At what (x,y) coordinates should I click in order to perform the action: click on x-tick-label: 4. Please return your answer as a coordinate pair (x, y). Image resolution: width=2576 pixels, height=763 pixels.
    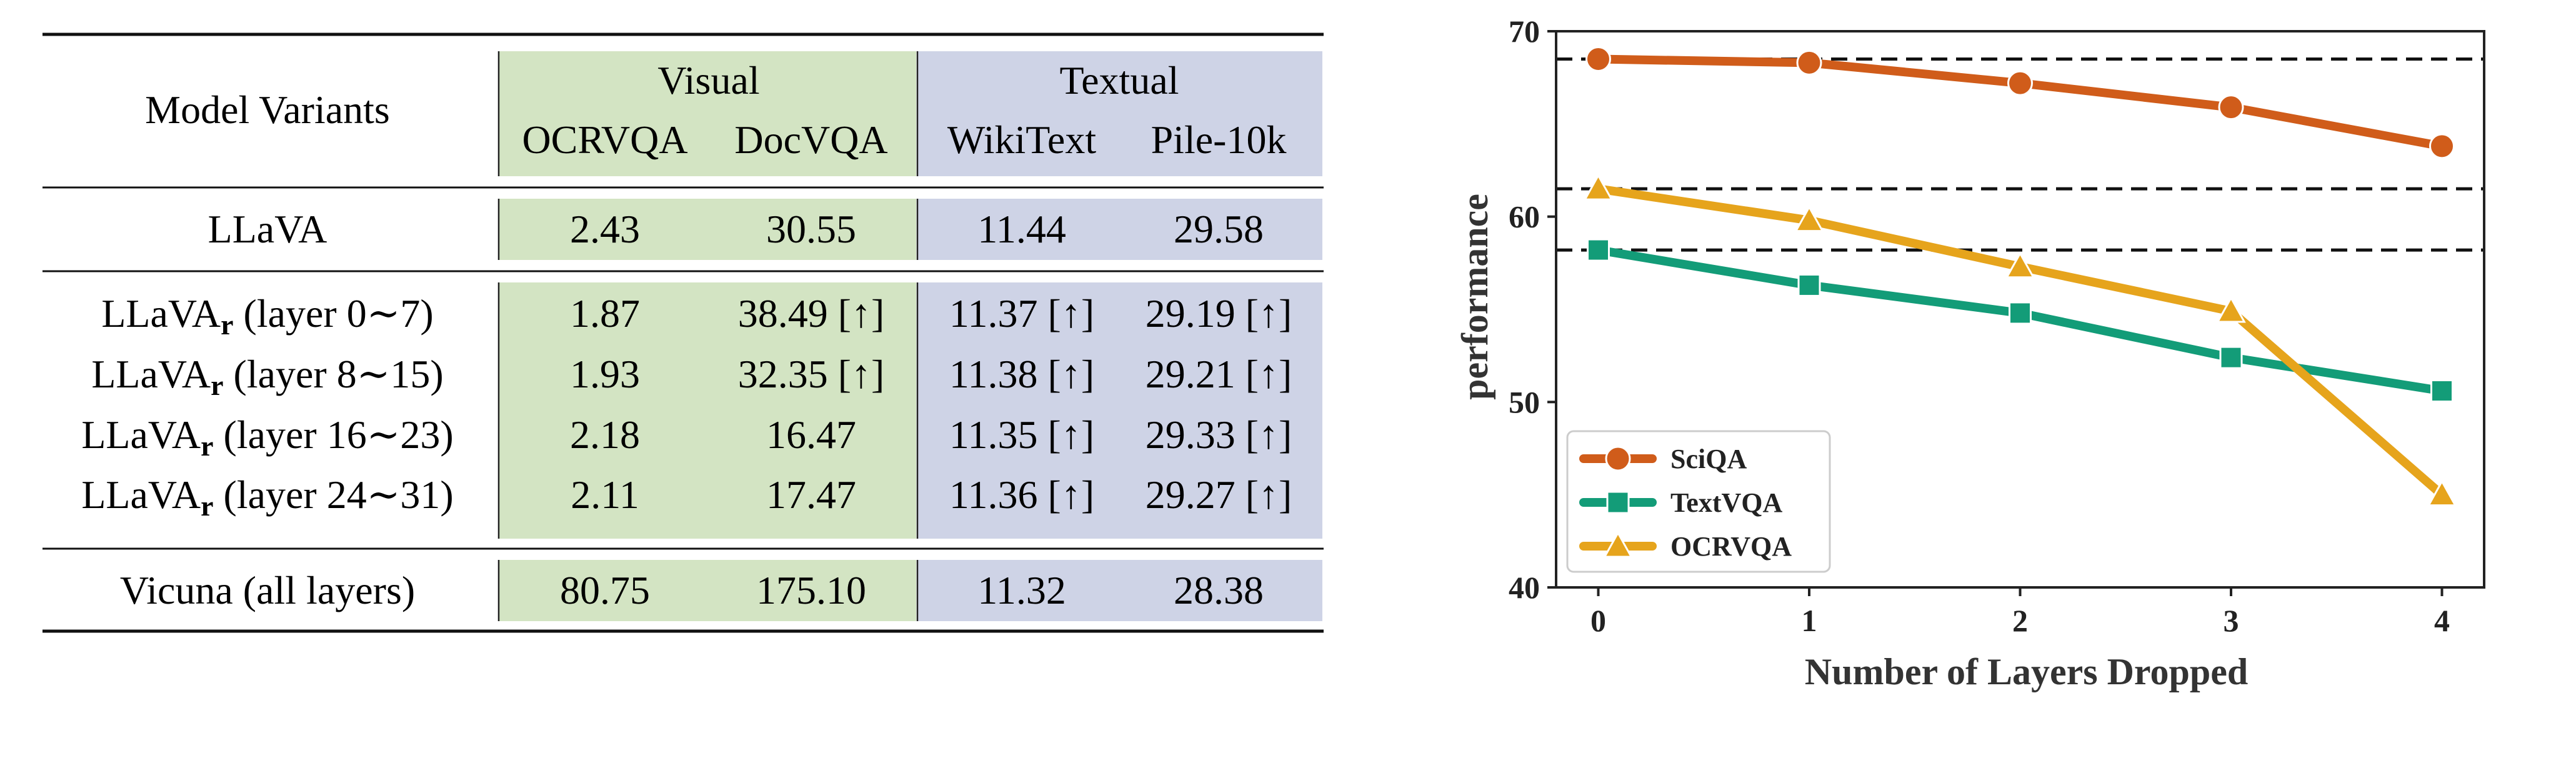
    Looking at the image, I should click on (2442, 620).